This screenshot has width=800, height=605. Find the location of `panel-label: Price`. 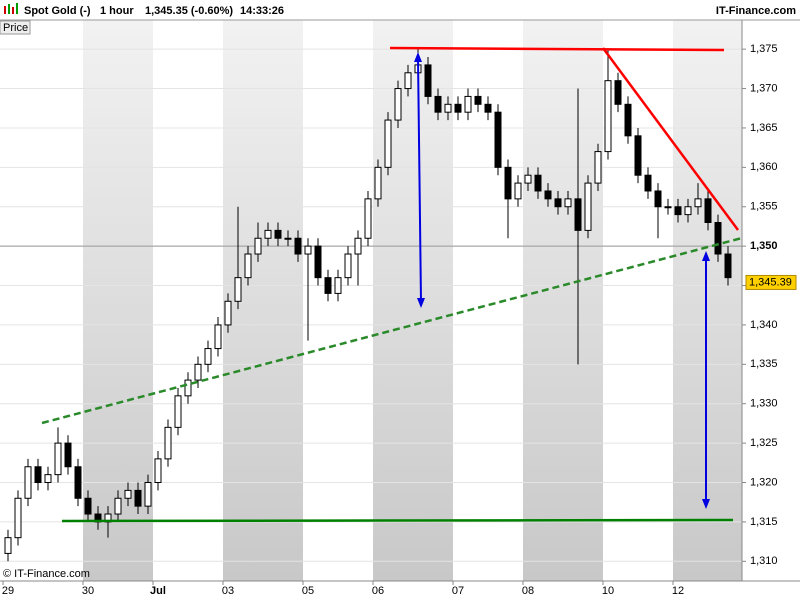

panel-label: Price is located at coordinates (15, 28).